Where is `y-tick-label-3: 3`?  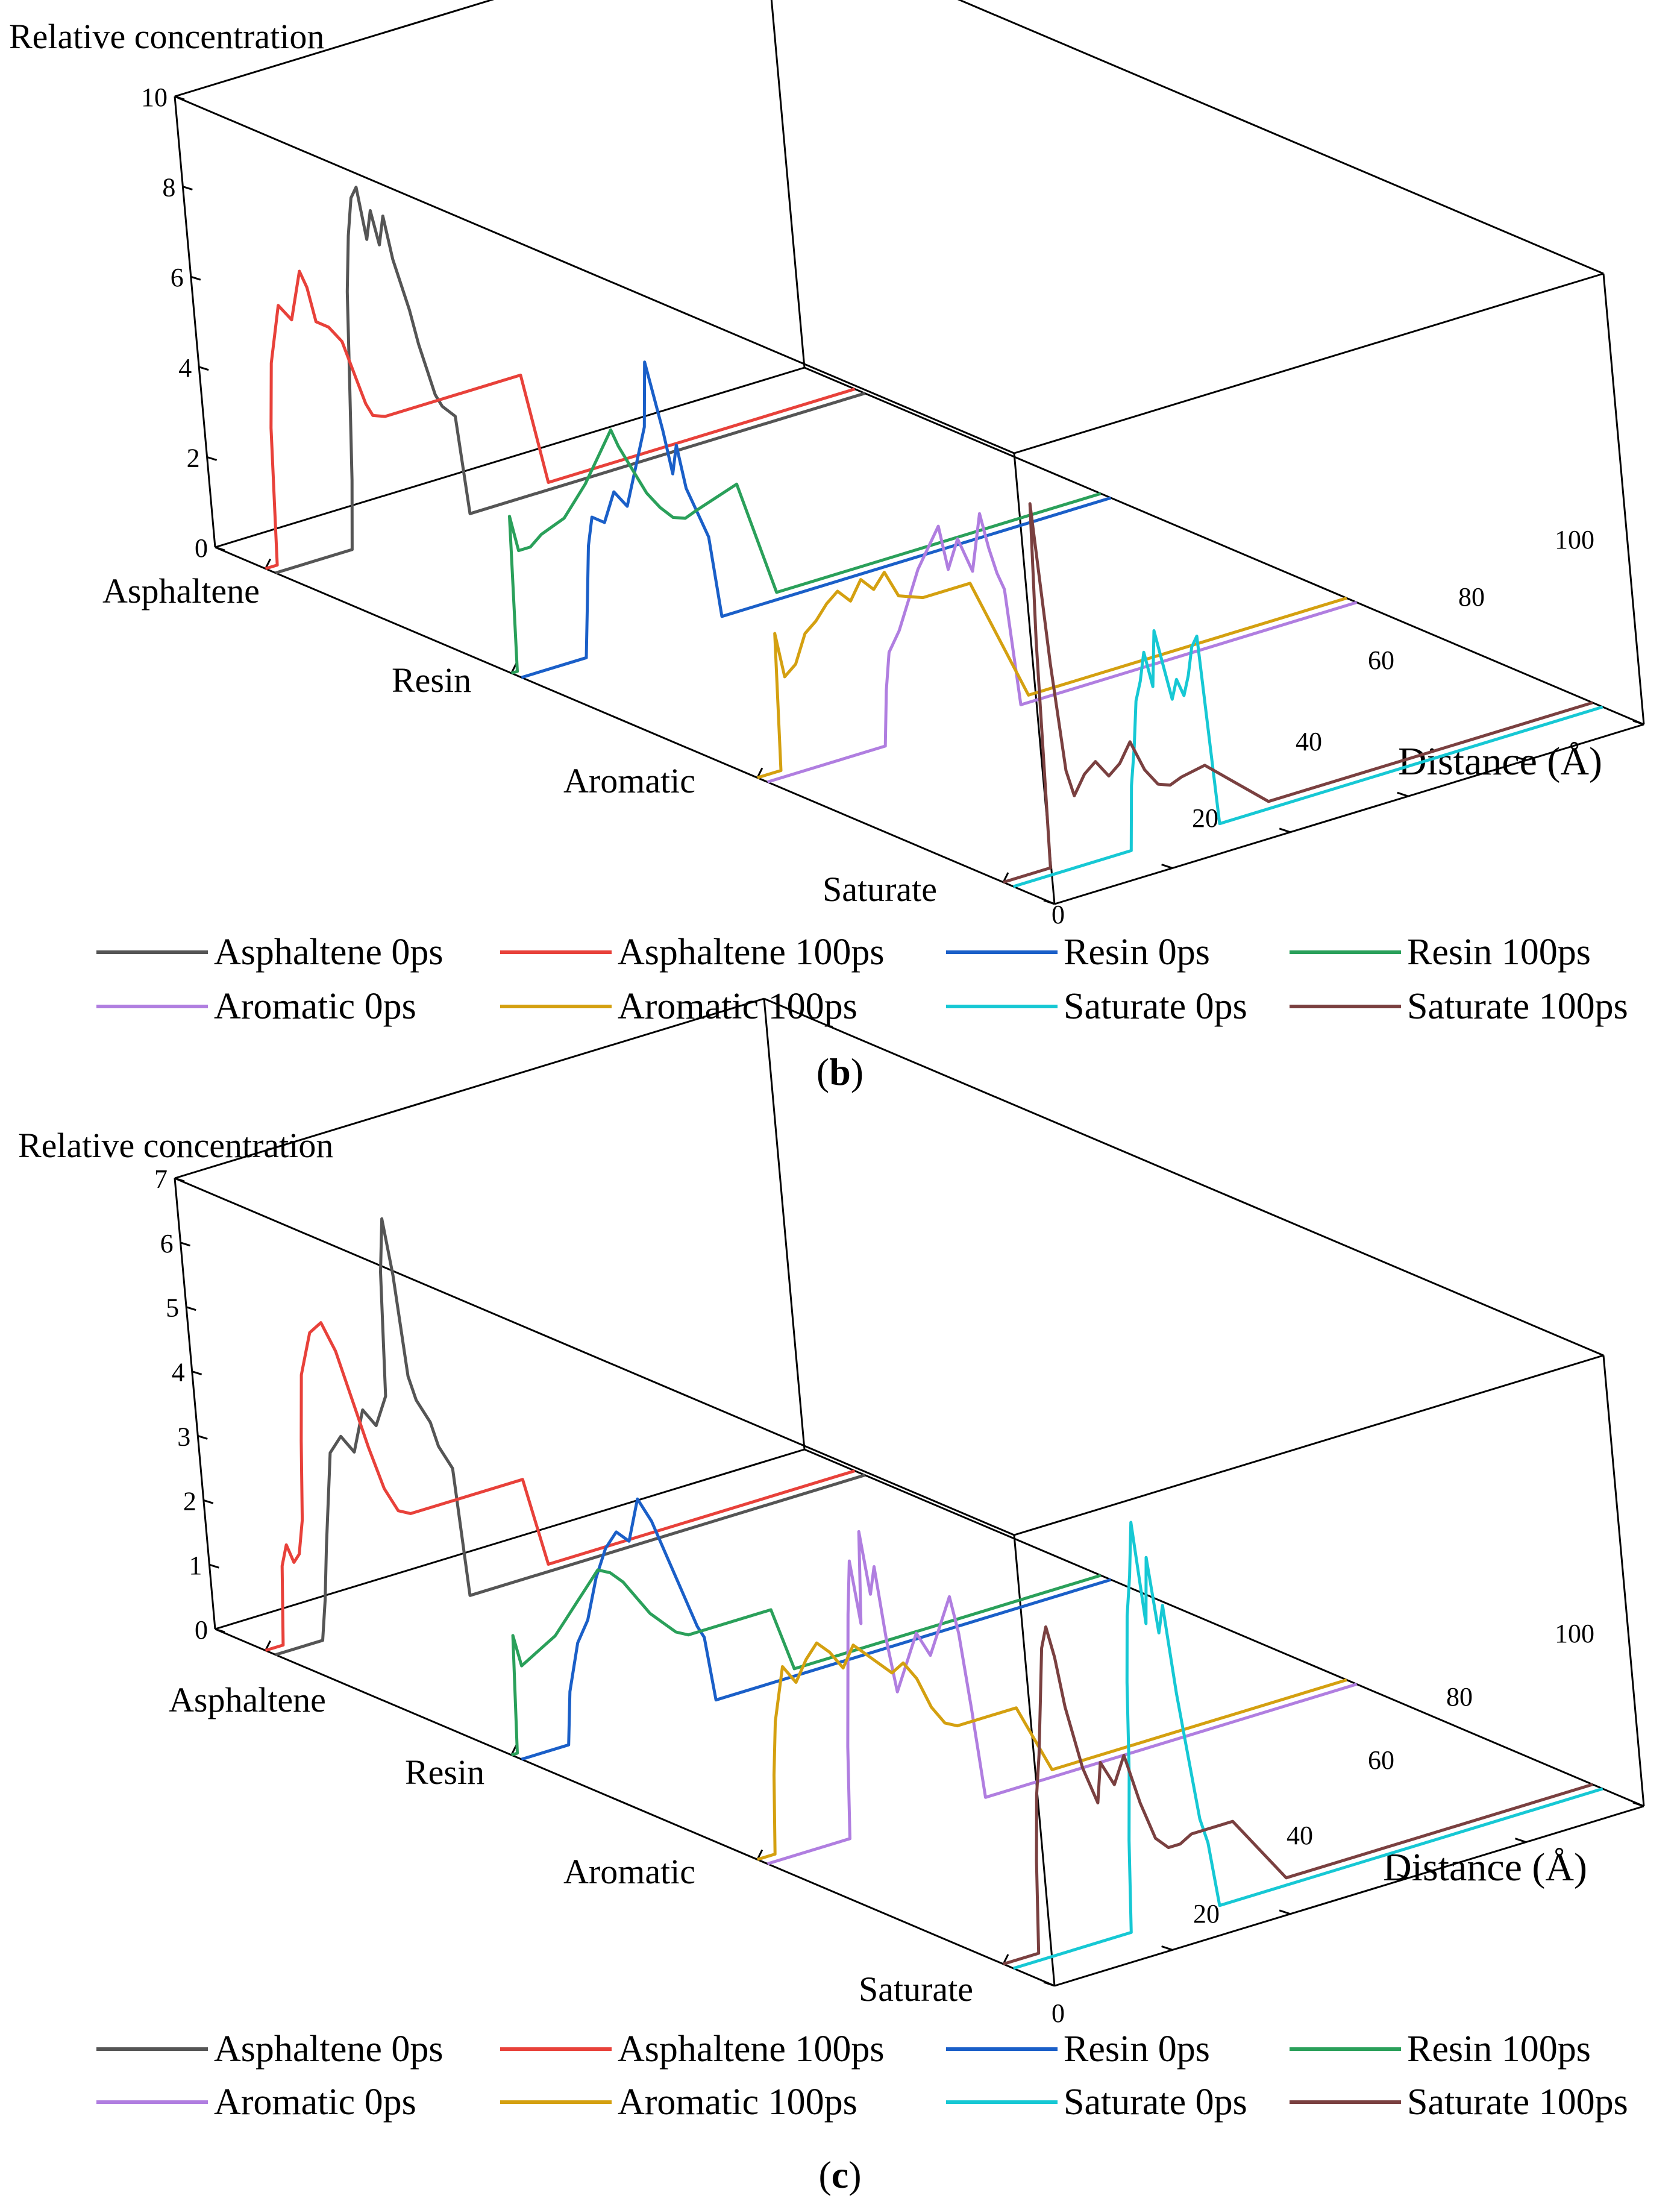
y-tick-label-3: 3 is located at coordinates (183, 1436).